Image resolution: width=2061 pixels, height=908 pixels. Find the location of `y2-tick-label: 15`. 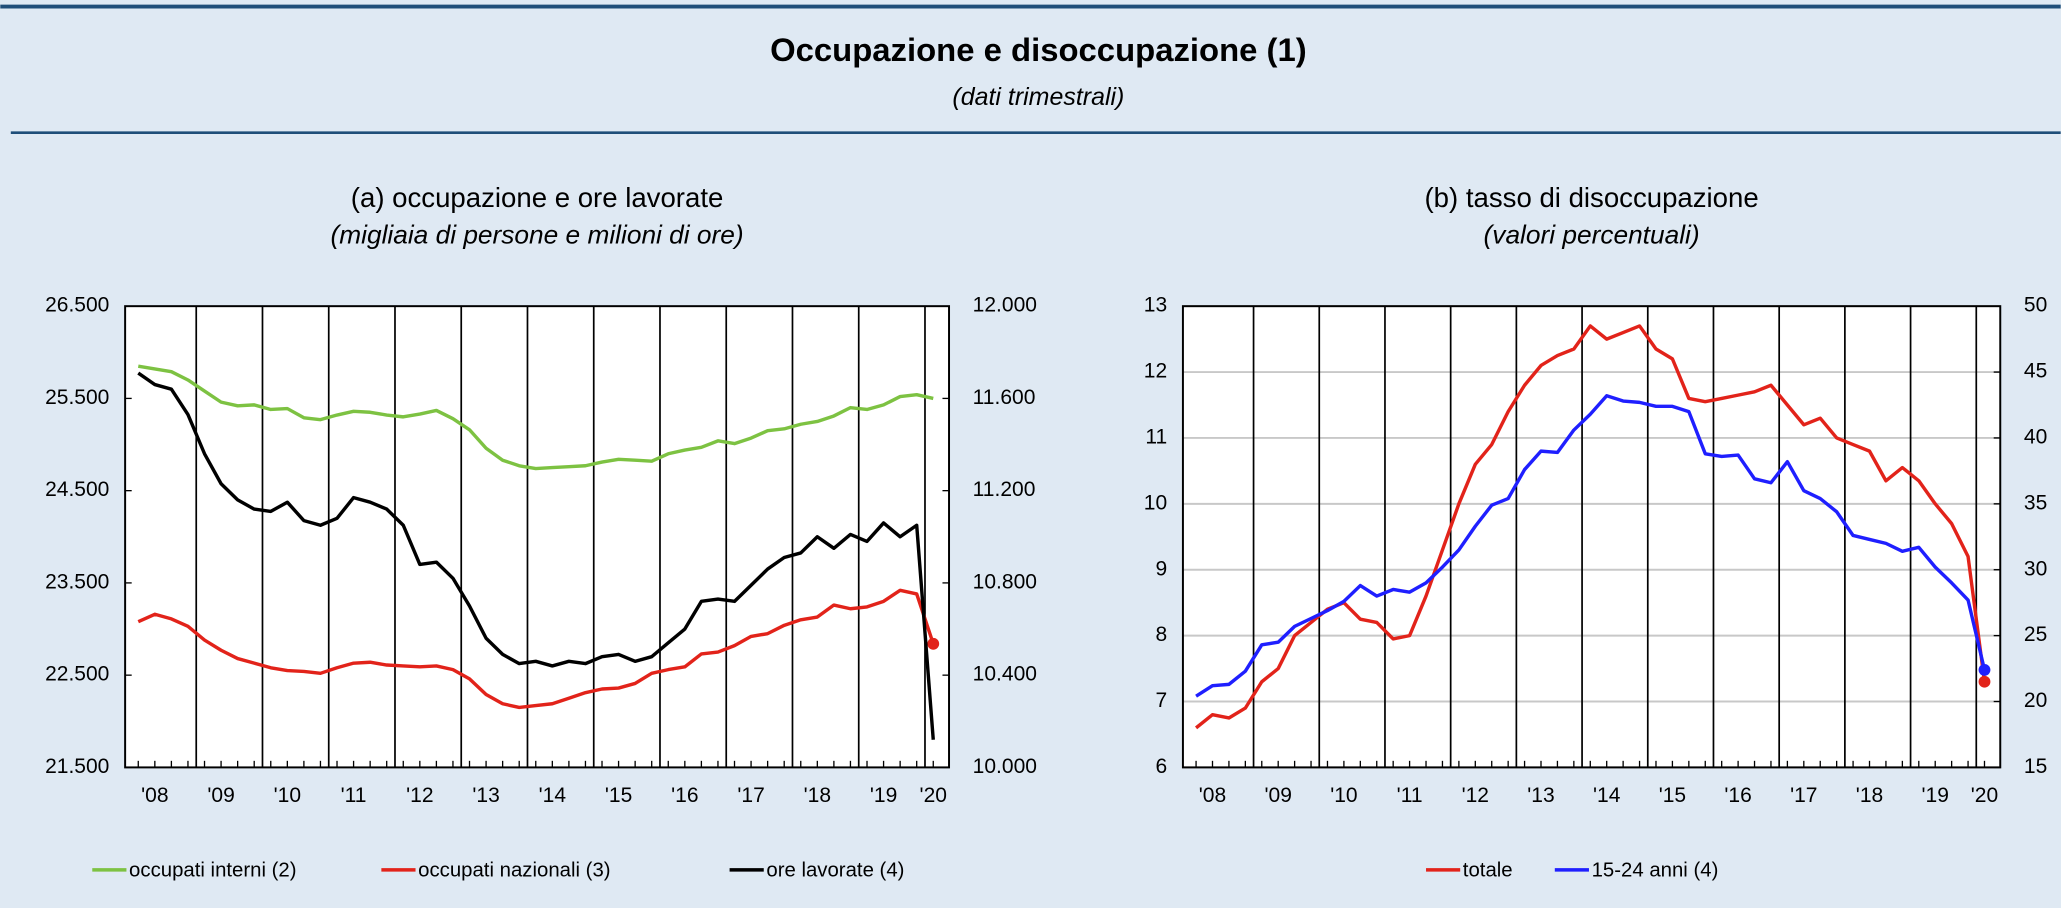

y2-tick-label: 15 is located at coordinates (2035, 766).